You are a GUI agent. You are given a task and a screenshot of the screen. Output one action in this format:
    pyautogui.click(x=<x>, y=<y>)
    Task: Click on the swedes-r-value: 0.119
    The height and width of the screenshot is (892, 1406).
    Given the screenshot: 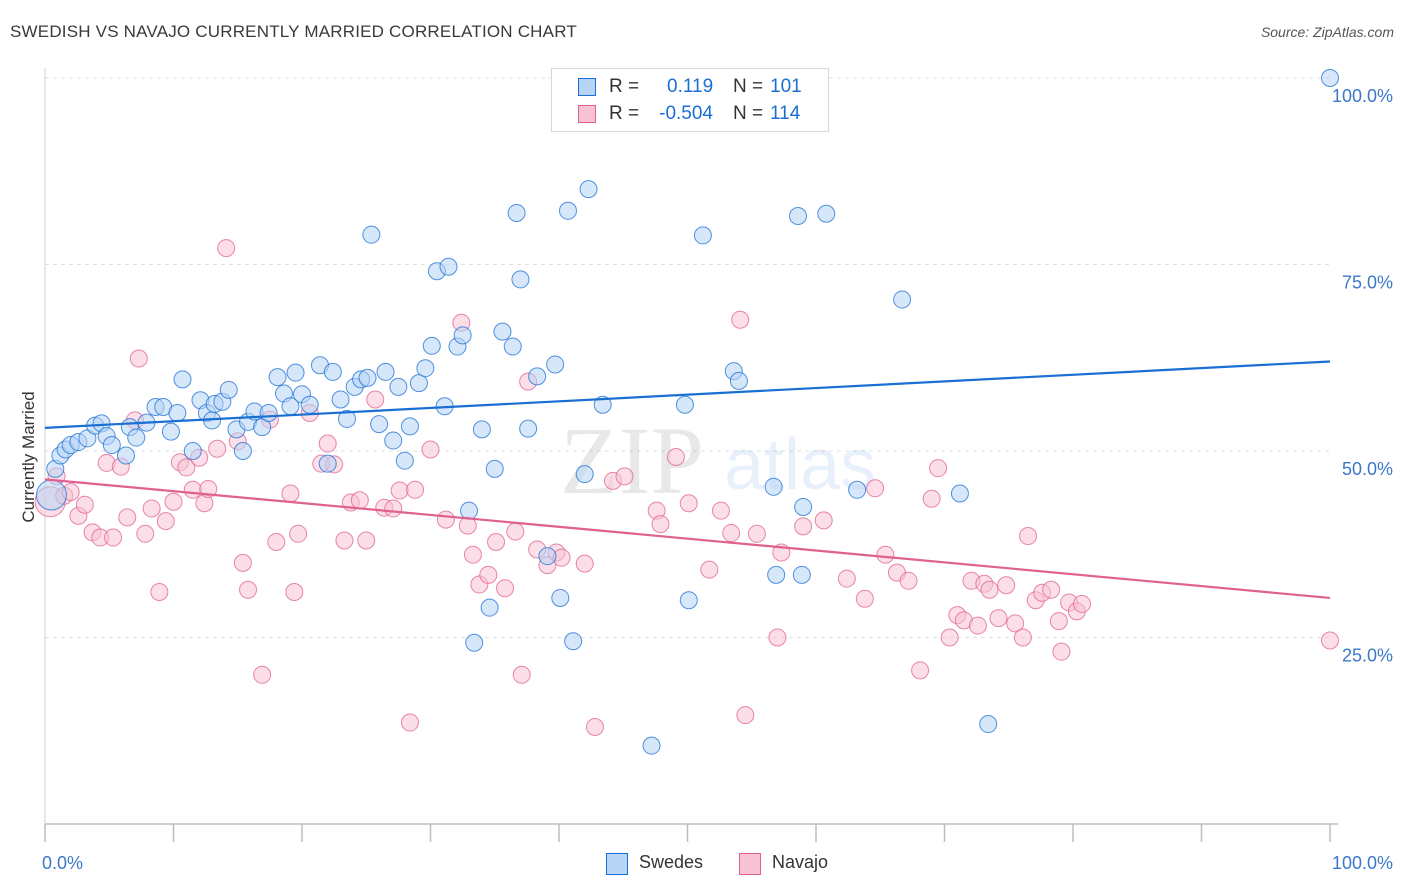 What is the action you would take?
    pyautogui.click(x=690, y=86)
    